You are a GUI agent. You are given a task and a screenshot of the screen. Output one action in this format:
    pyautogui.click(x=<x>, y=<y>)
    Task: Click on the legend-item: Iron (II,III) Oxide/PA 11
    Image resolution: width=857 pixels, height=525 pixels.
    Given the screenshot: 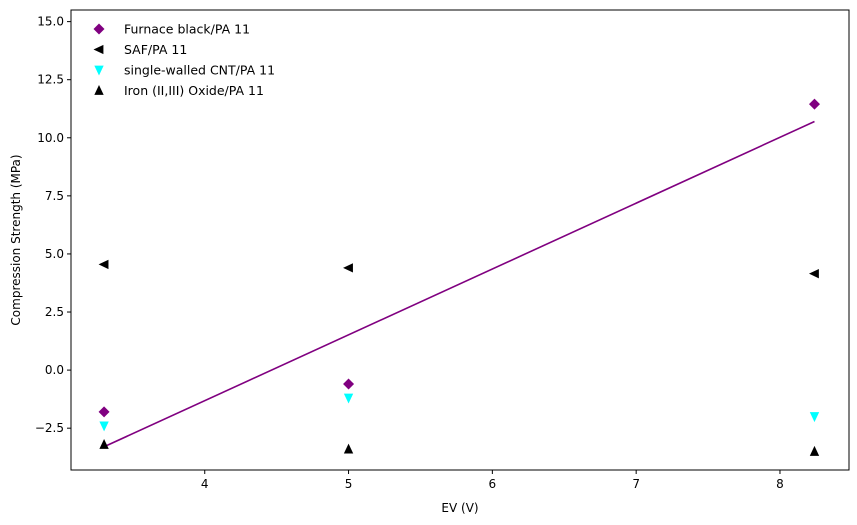 What is the action you would take?
    pyautogui.click(x=179, y=90)
    